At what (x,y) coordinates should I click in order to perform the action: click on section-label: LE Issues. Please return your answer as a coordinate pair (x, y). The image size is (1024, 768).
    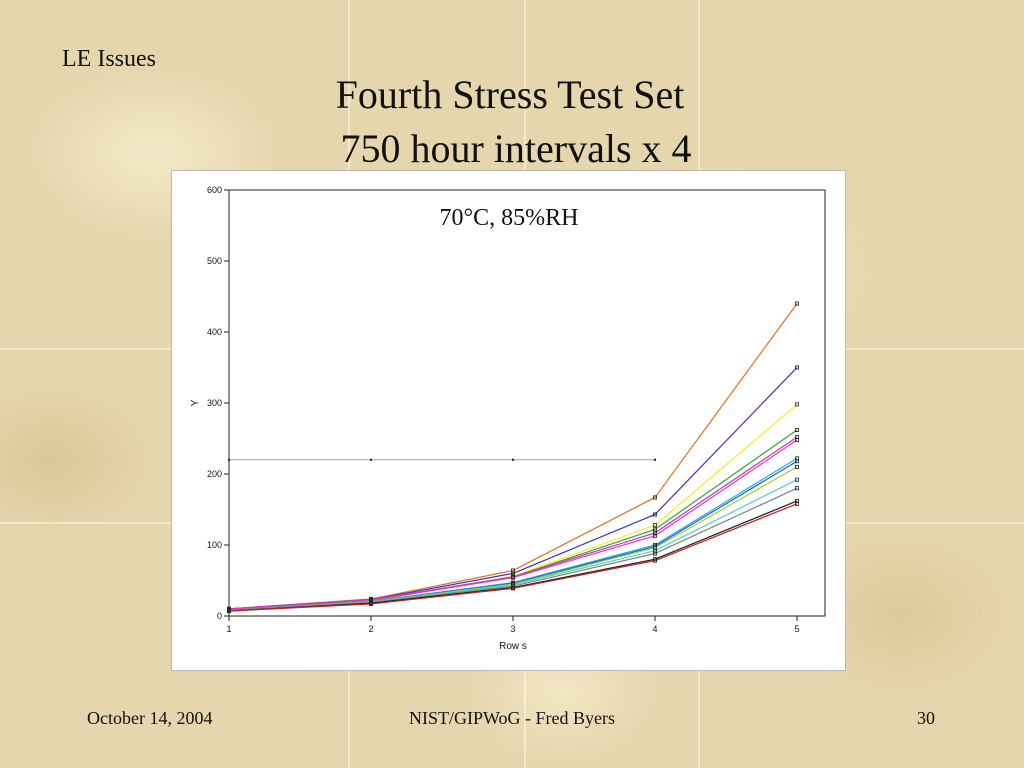
    Looking at the image, I should click on (109, 59).